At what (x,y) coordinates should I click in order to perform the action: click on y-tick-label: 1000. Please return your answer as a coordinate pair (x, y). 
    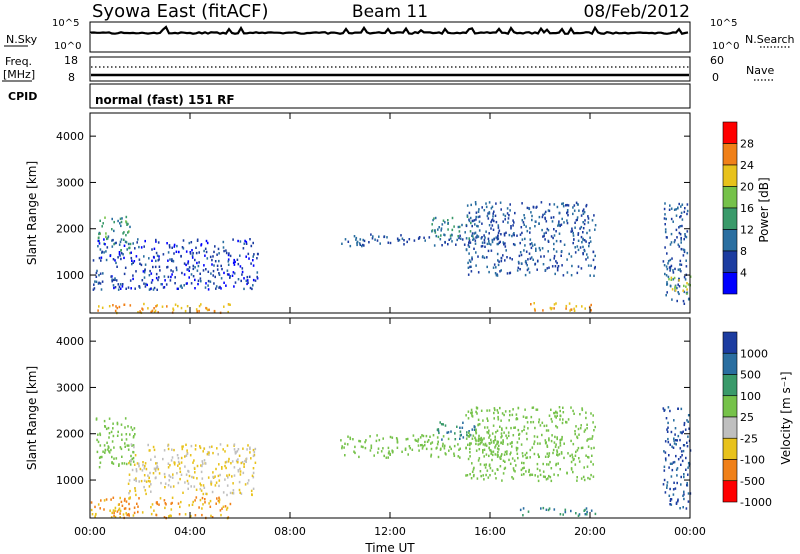
    Looking at the image, I should click on (70, 480).